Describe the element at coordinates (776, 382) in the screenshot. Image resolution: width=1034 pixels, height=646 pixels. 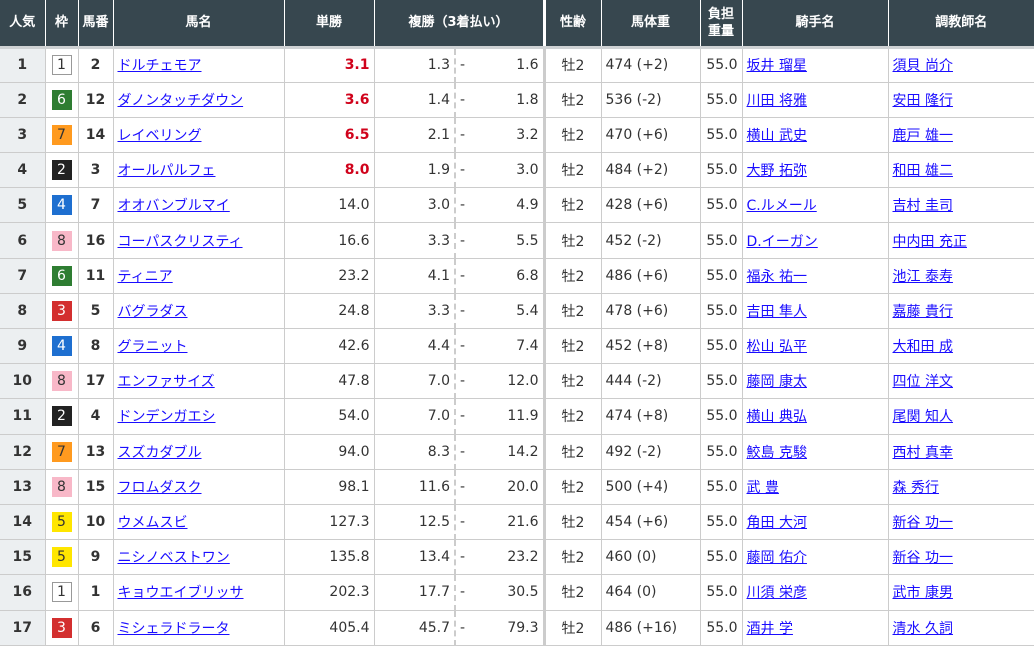
I see `jockey-link: 藤岡 康太` at that location.